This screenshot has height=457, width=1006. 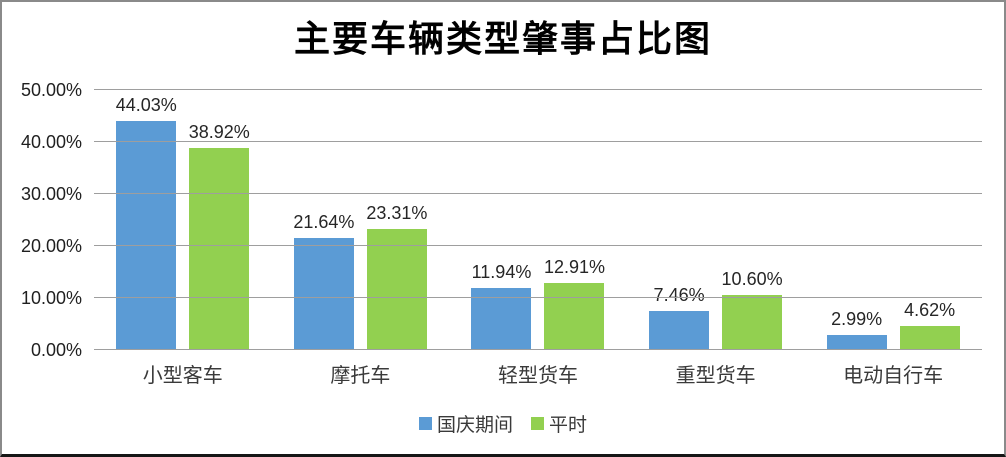 I want to click on bar-s0-c3: 7.46%, so click(x=679, y=317).